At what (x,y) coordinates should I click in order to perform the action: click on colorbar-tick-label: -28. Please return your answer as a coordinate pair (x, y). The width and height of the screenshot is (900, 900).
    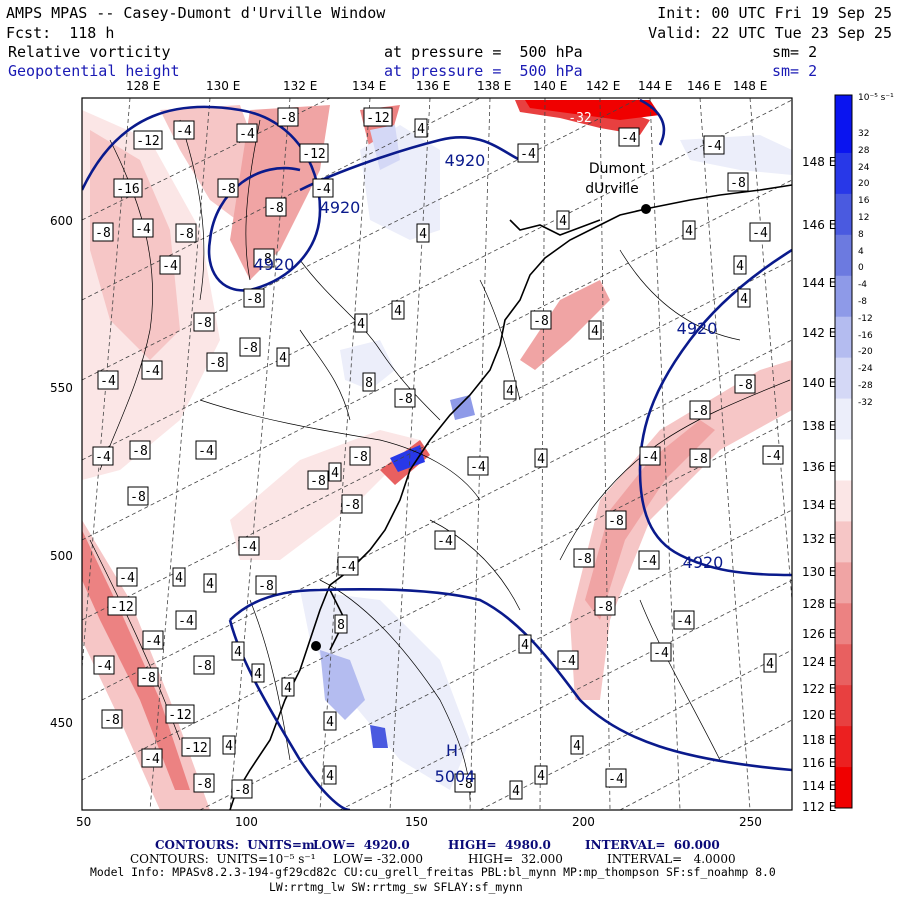
    Looking at the image, I should click on (865, 386).